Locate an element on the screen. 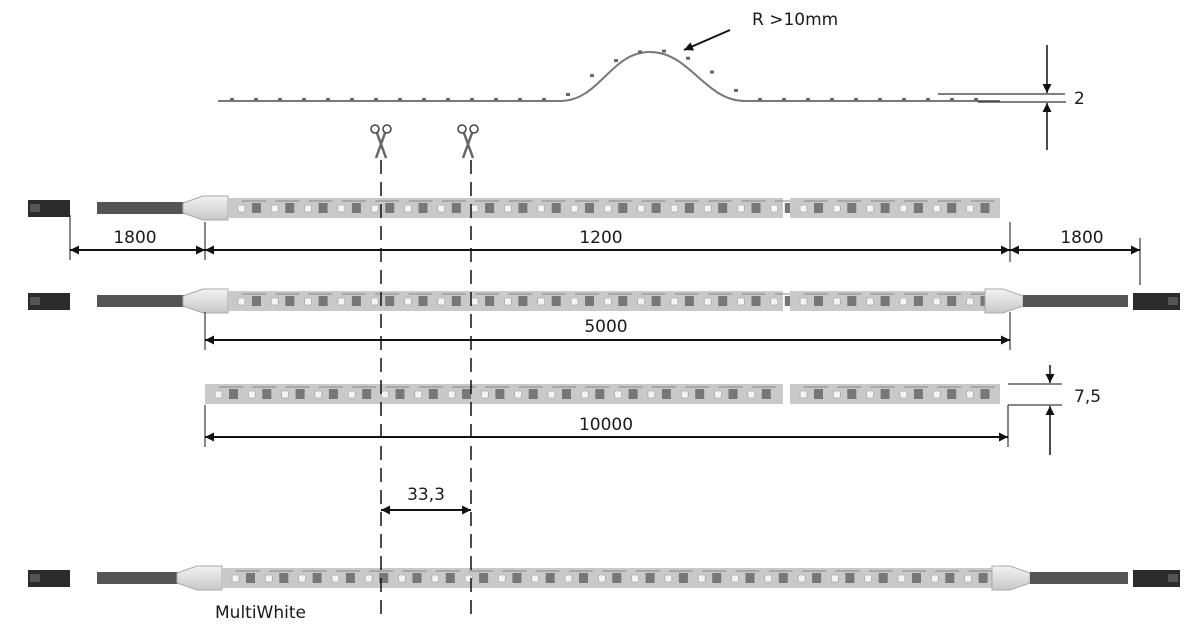 This screenshot has height=633, width=1200. bend-radius-label: R >10mm is located at coordinates (795, 20).